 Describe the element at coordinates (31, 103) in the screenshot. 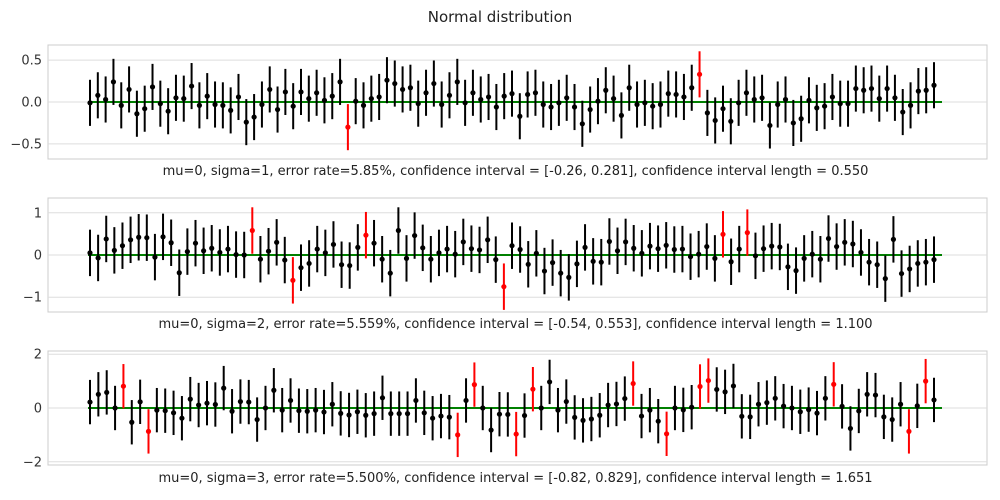

I see `y-tick-label: 0.0` at that location.